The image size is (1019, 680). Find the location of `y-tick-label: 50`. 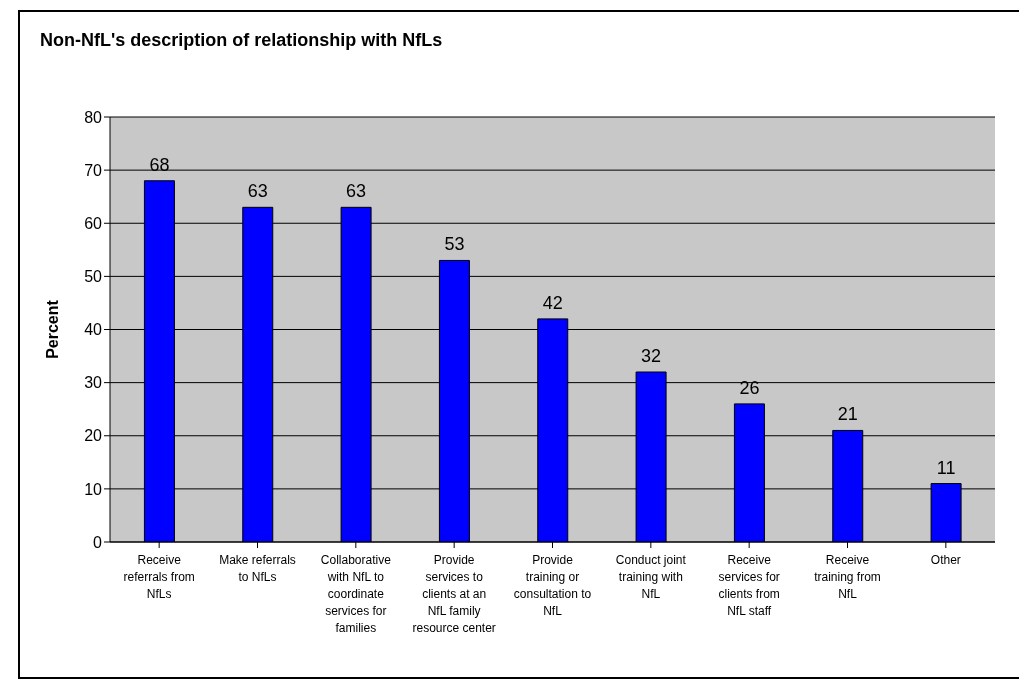

y-tick-label: 50 is located at coordinates (93, 277).